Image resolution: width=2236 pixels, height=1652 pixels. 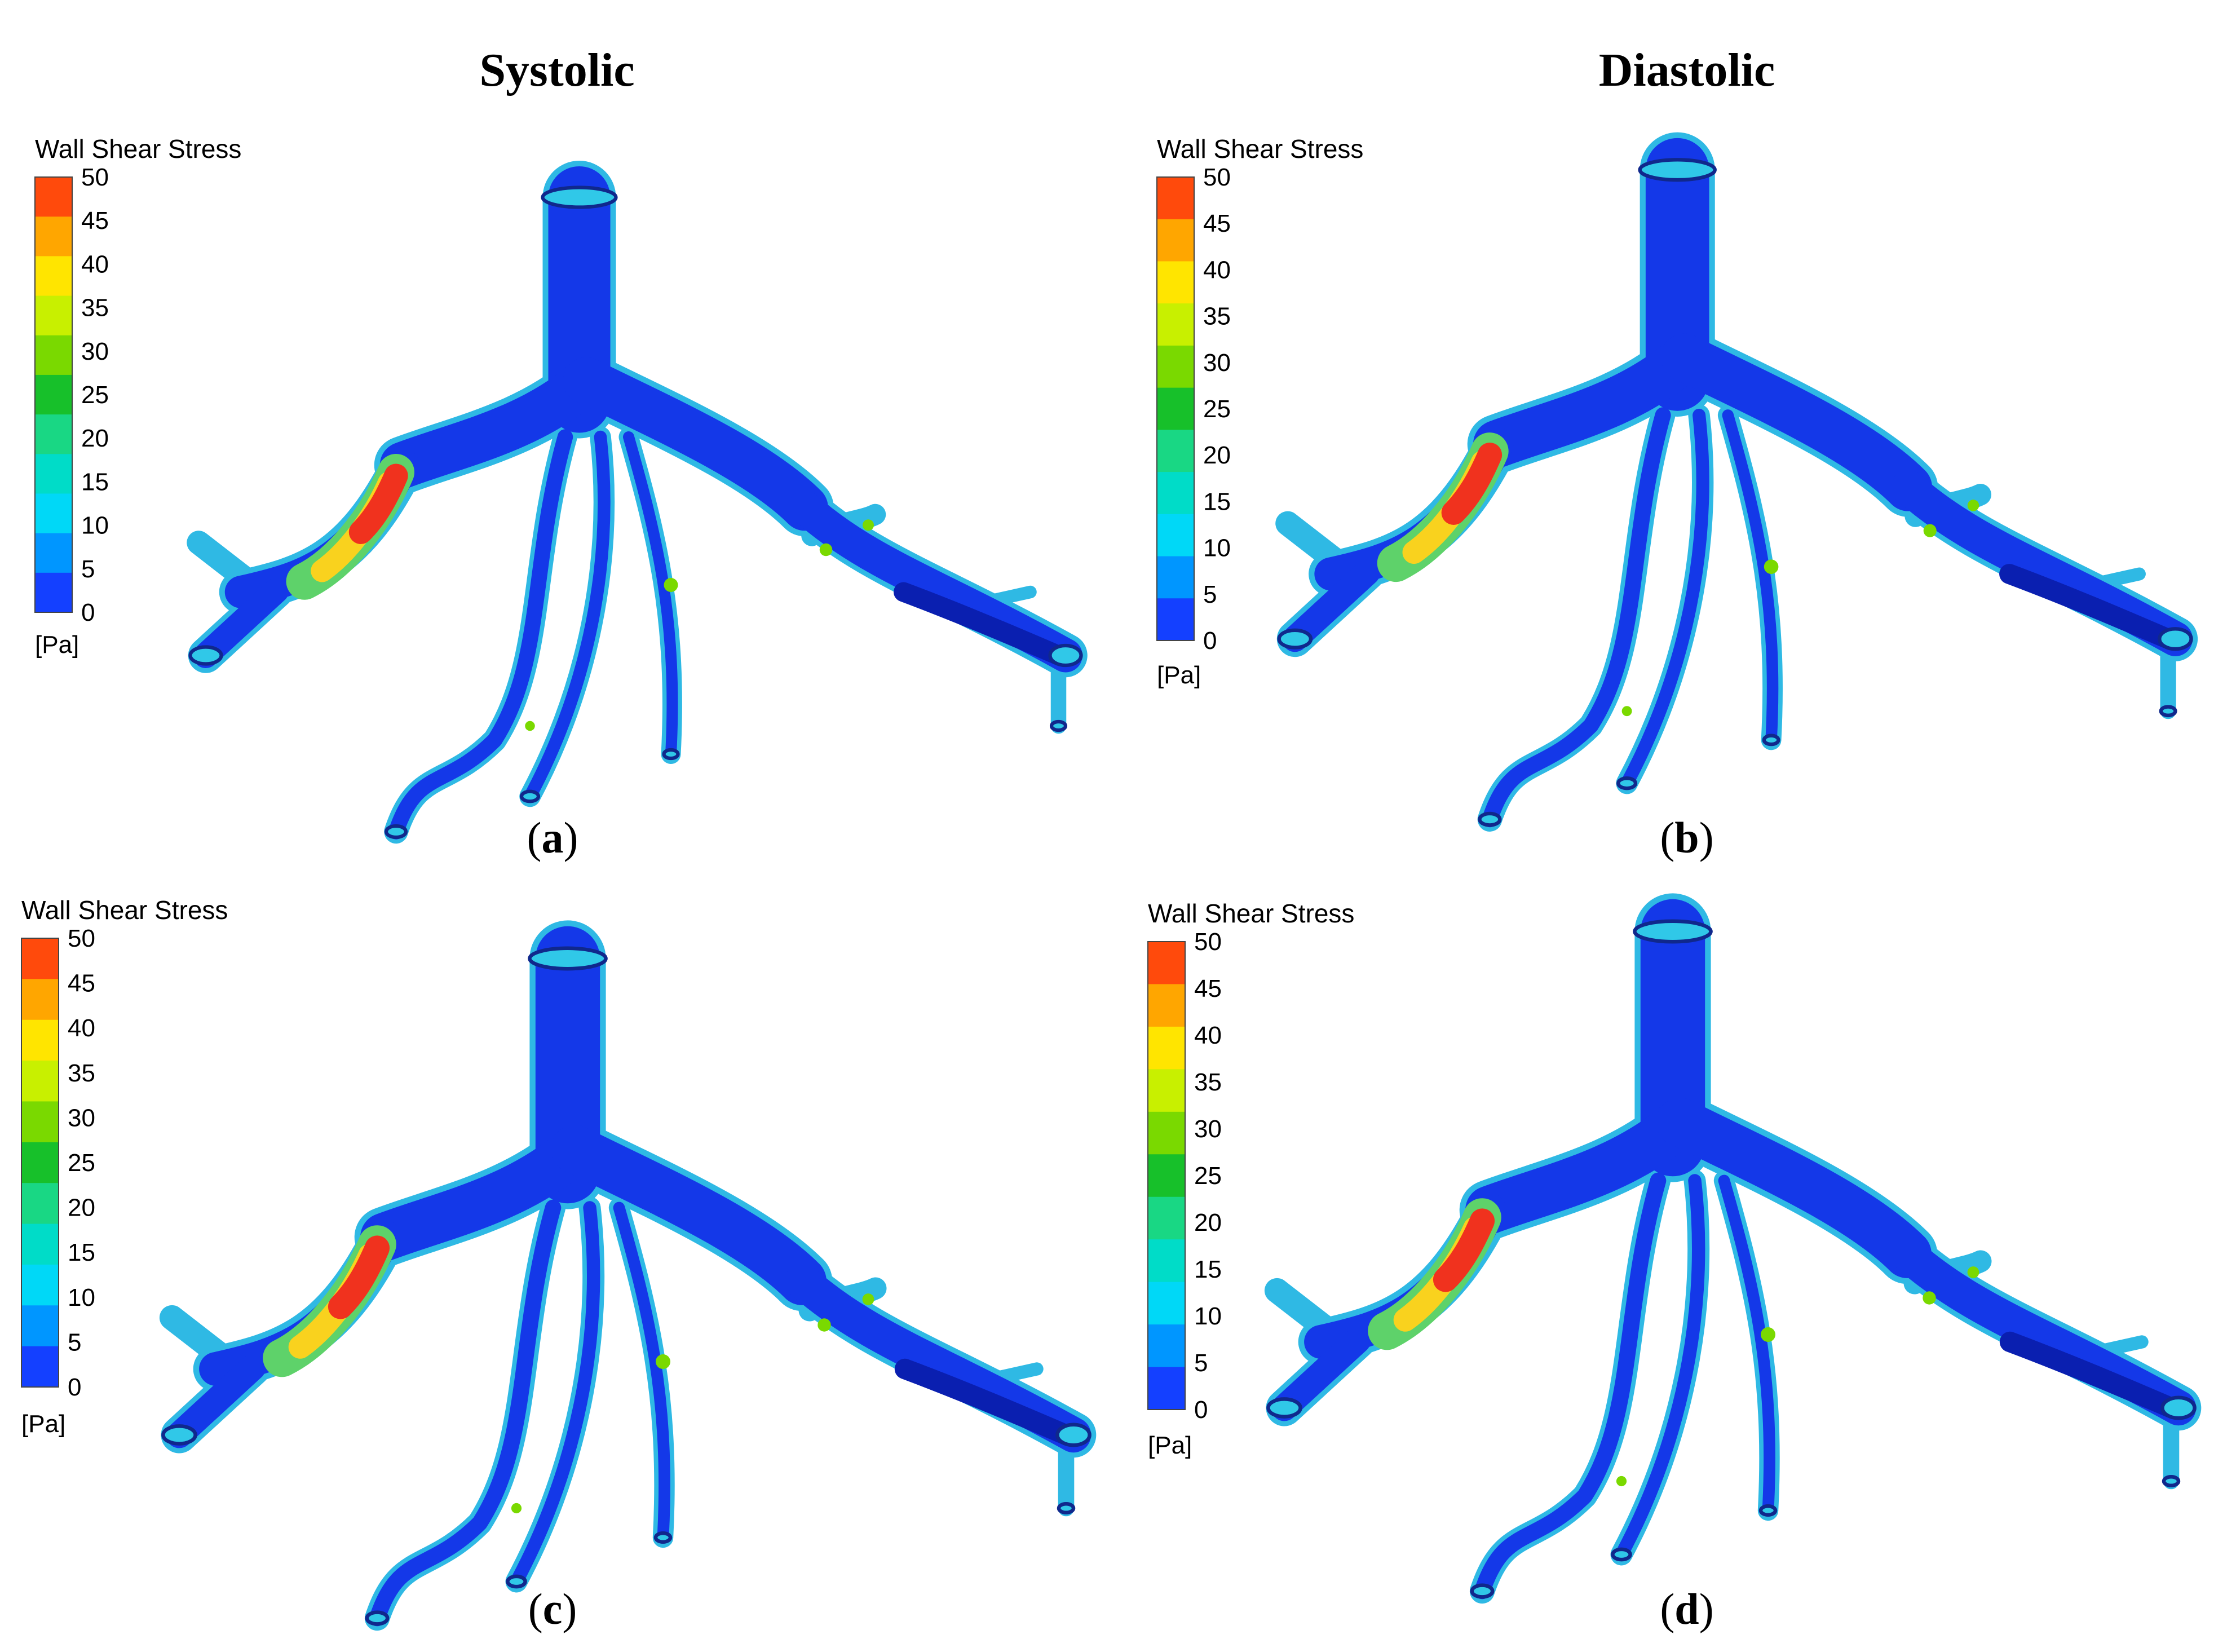 What do you see at coordinates (1687, 70) in the screenshot?
I see `column-title-diastolic: Diastolic` at bounding box center [1687, 70].